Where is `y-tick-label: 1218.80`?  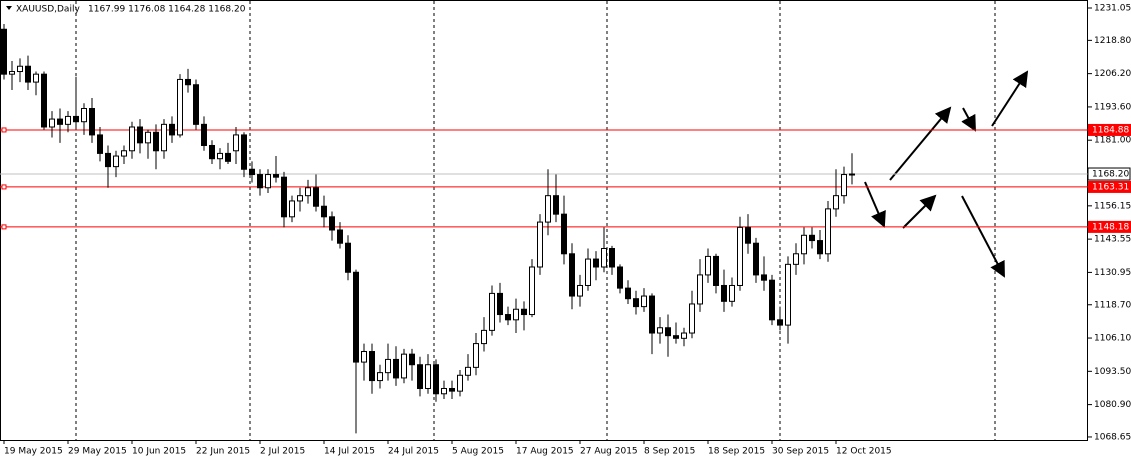 y-tick-label: 1218.80 is located at coordinates (1112, 41).